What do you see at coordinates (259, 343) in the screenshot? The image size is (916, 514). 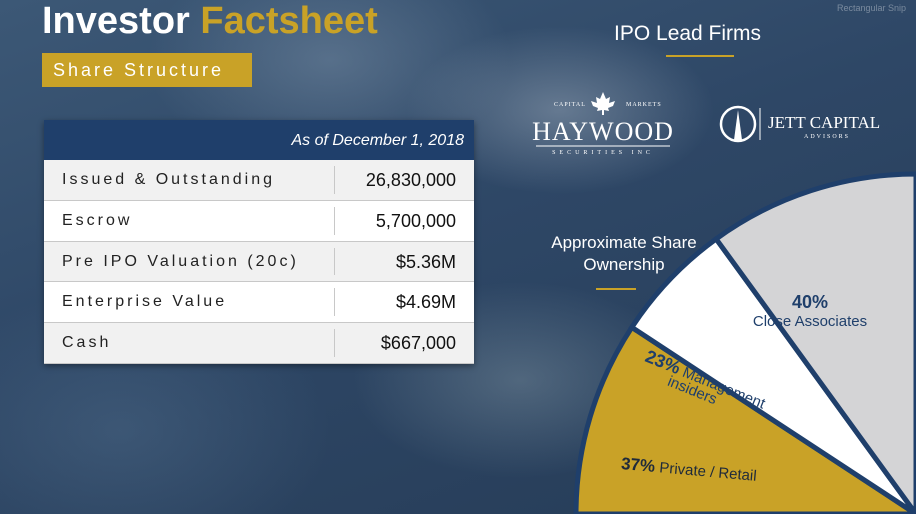 I see `table-row: Cash $667,000` at bounding box center [259, 343].